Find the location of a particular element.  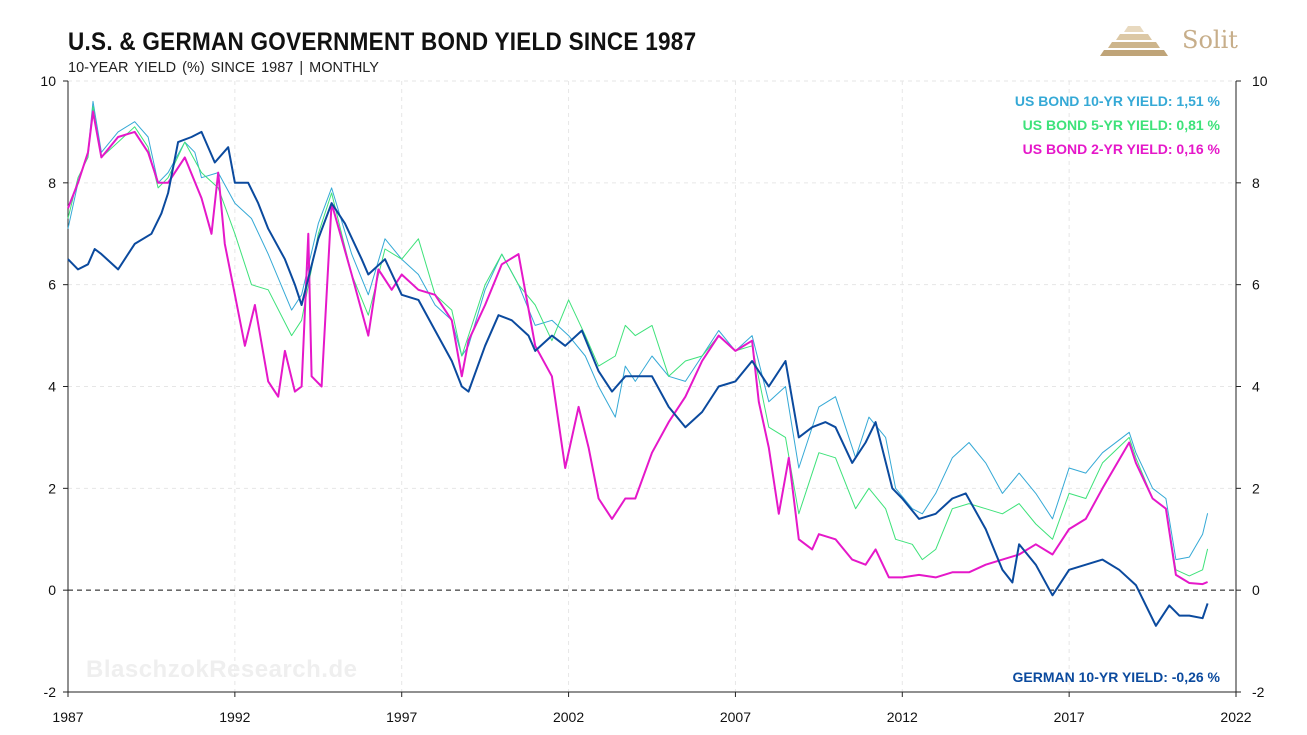

y-tick-label-left: 10 is located at coordinates (48, 81).